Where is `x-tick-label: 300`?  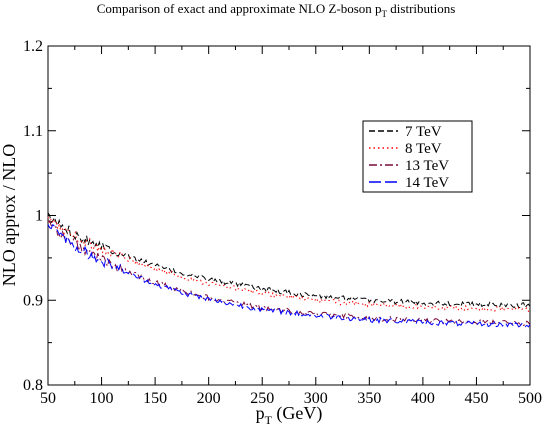 x-tick-label: 300 is located at coordinates (316, 398).